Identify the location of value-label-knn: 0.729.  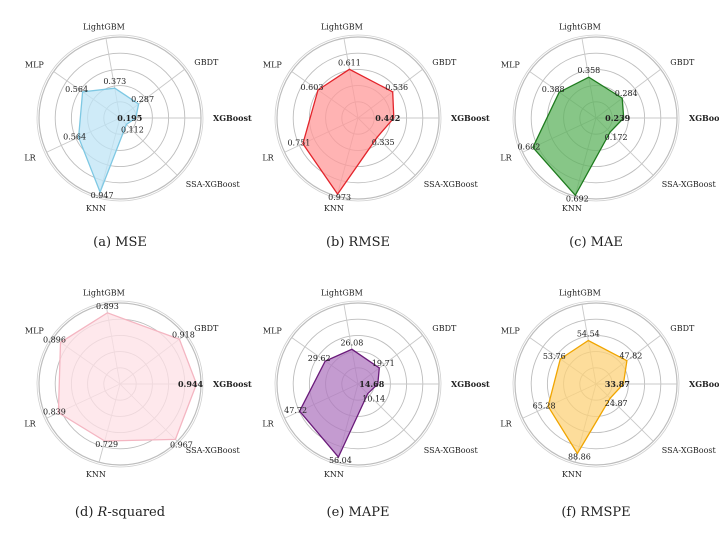
(106, 444).